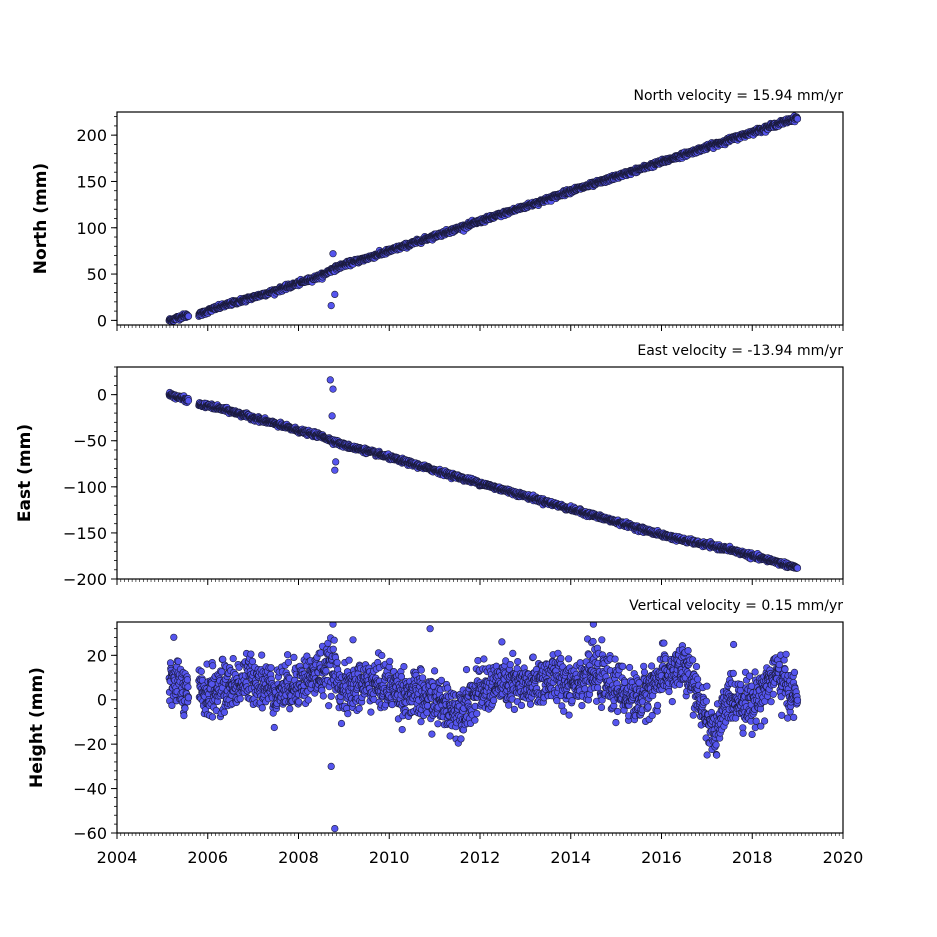 This screenshot has height=937, width=937. Describe the element at coordinates (91, 181) in the screenshot. I see `ytick-label: 150` at that location.